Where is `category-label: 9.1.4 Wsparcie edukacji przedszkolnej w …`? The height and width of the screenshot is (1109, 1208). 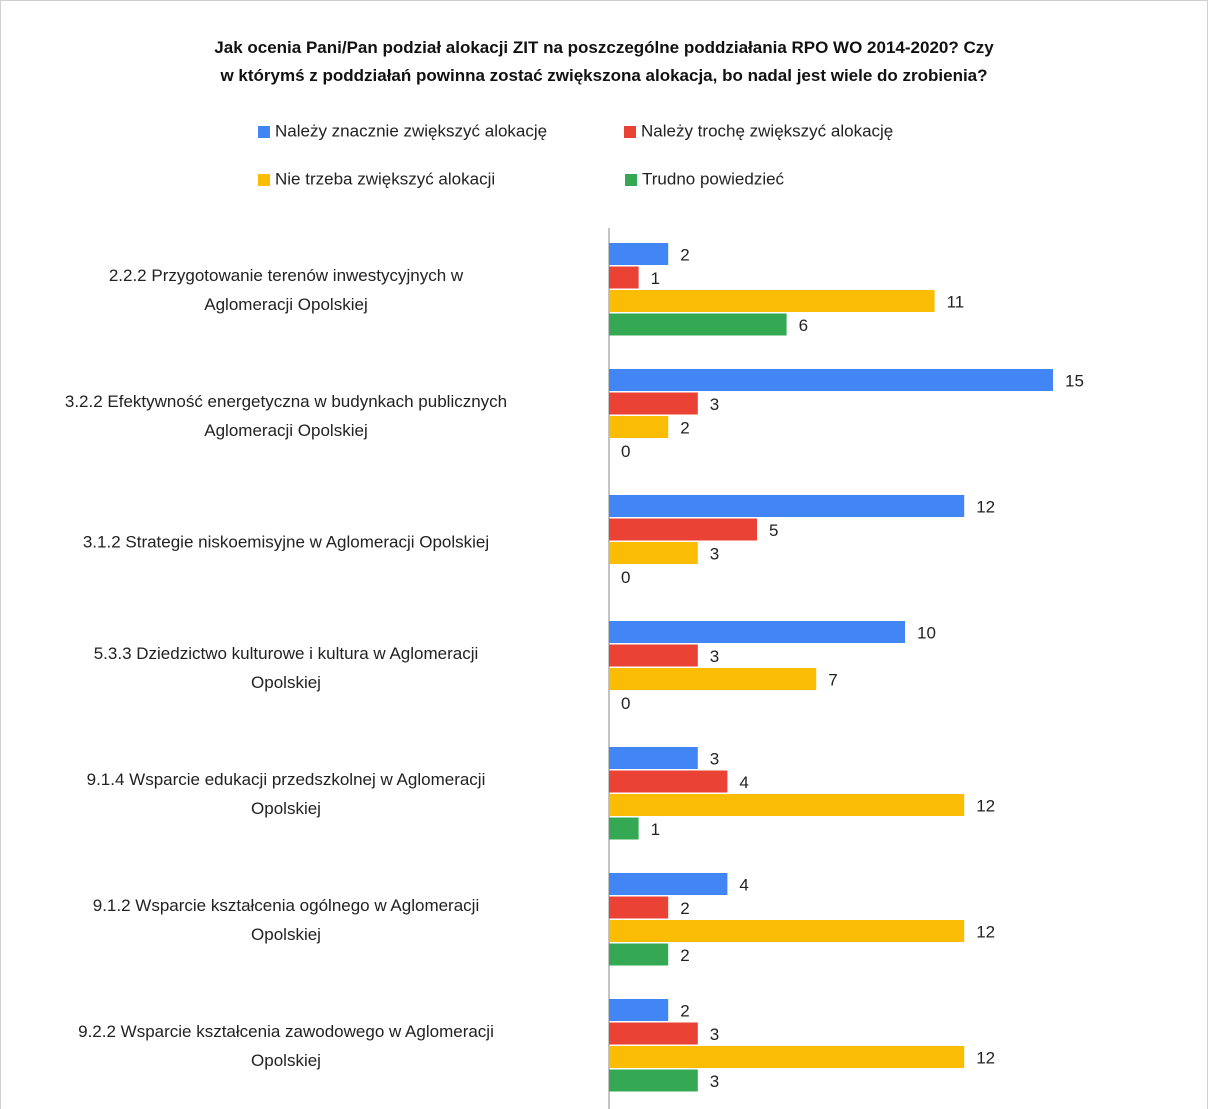
category-label: 9.1.4 Wsparcie edukacji przedszkolnej w … is located at coordinates (286, 794).